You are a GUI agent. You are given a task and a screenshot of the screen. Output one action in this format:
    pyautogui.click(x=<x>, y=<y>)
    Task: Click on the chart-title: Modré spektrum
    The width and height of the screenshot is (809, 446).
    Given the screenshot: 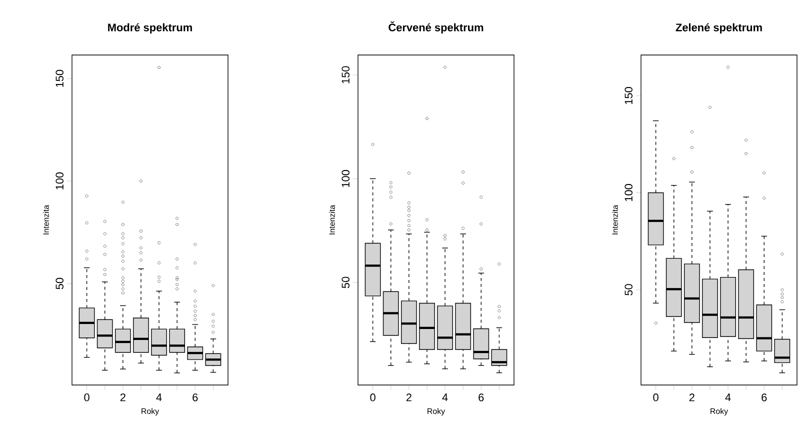 What is the action you would take?
    pyautogui.click(x=150, y=28)
    